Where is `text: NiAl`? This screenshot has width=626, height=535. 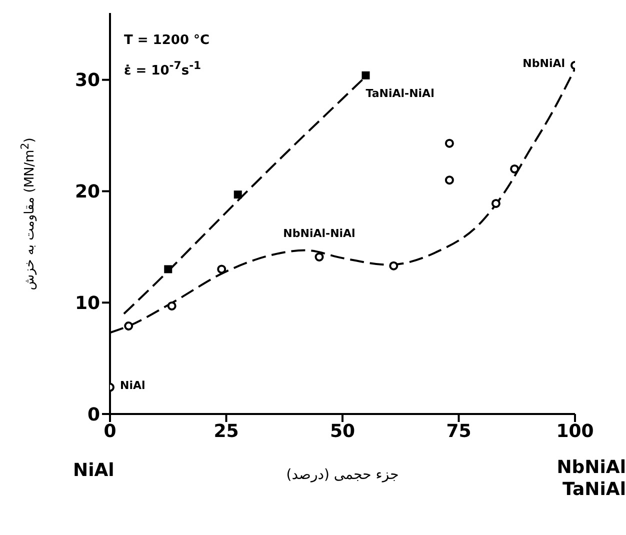 text: NiAl is located at coordinates (93, 470).